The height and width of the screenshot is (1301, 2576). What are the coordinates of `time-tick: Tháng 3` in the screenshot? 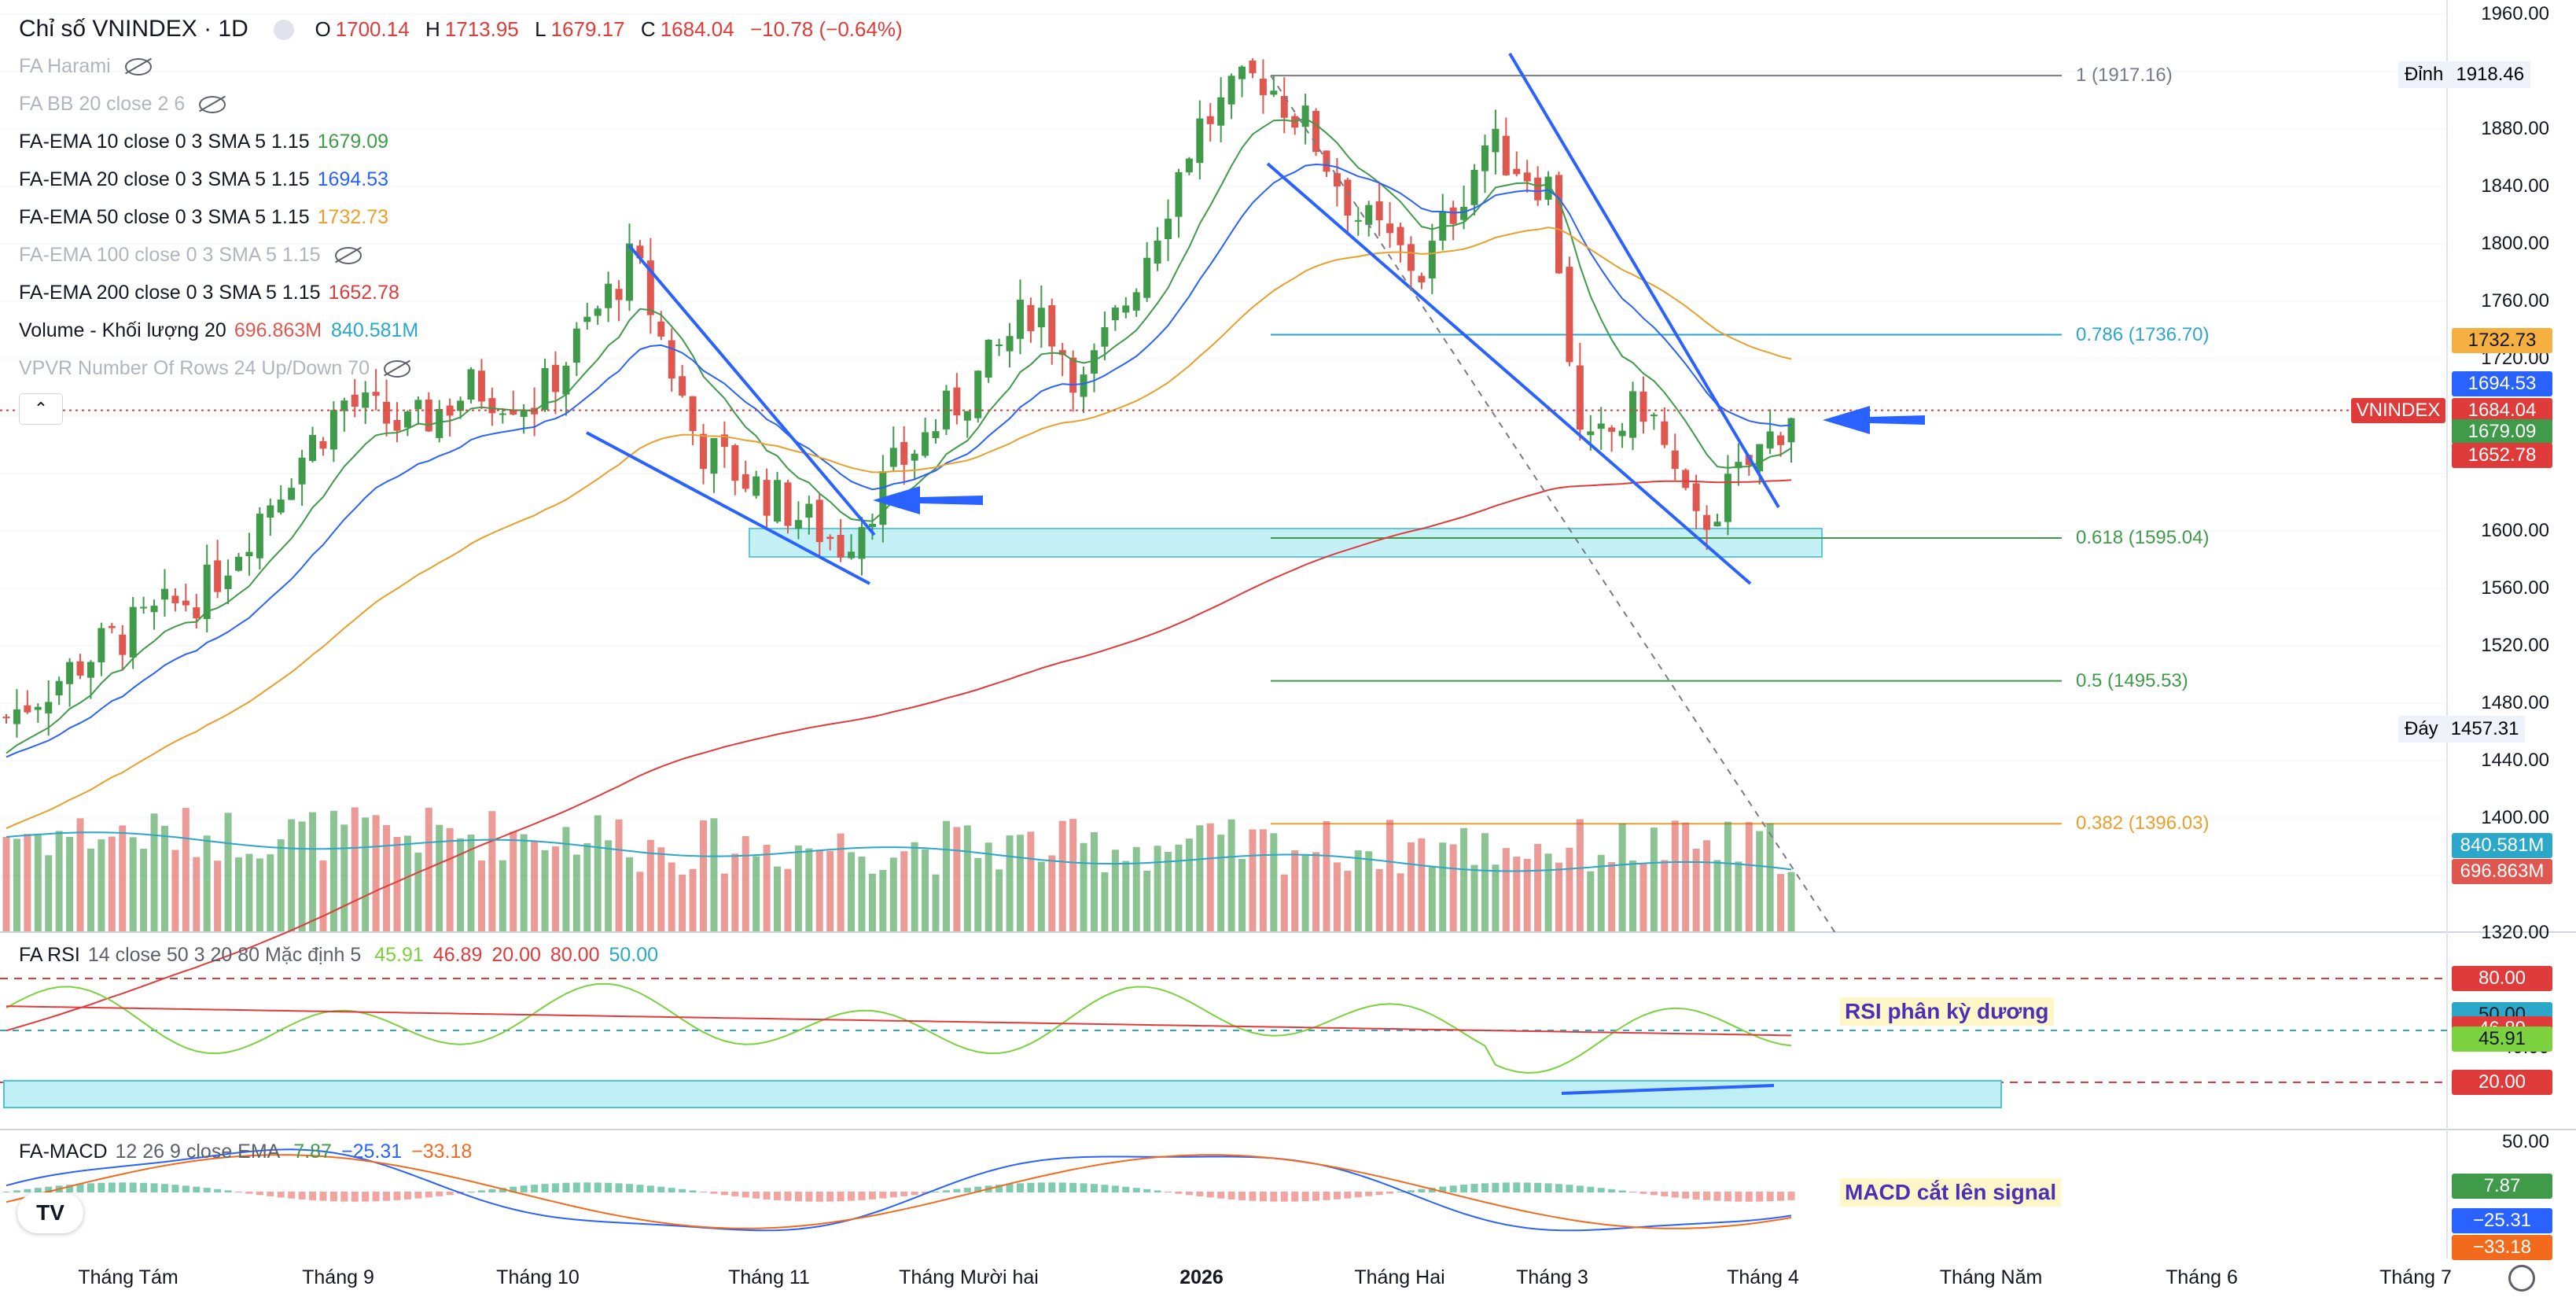 It's located at (1552, 1277).